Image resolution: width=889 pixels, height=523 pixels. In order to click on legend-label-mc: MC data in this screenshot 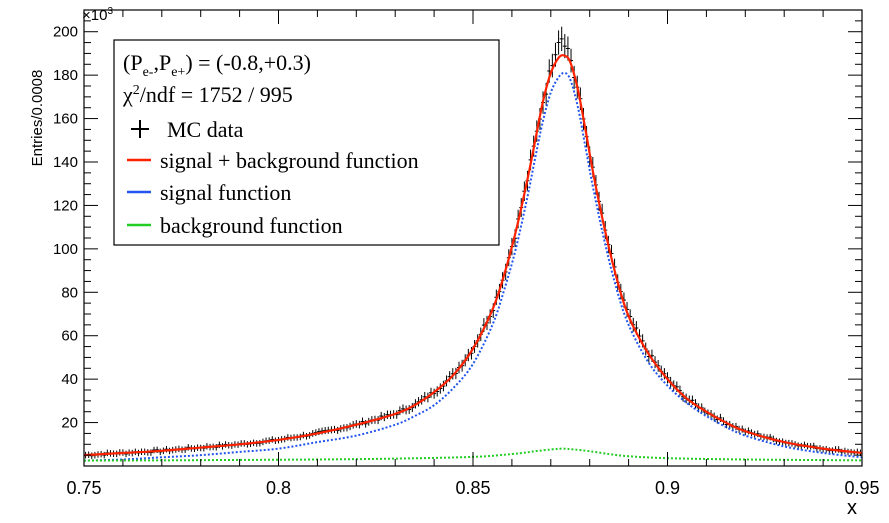, I will do `click(205, 129)`.